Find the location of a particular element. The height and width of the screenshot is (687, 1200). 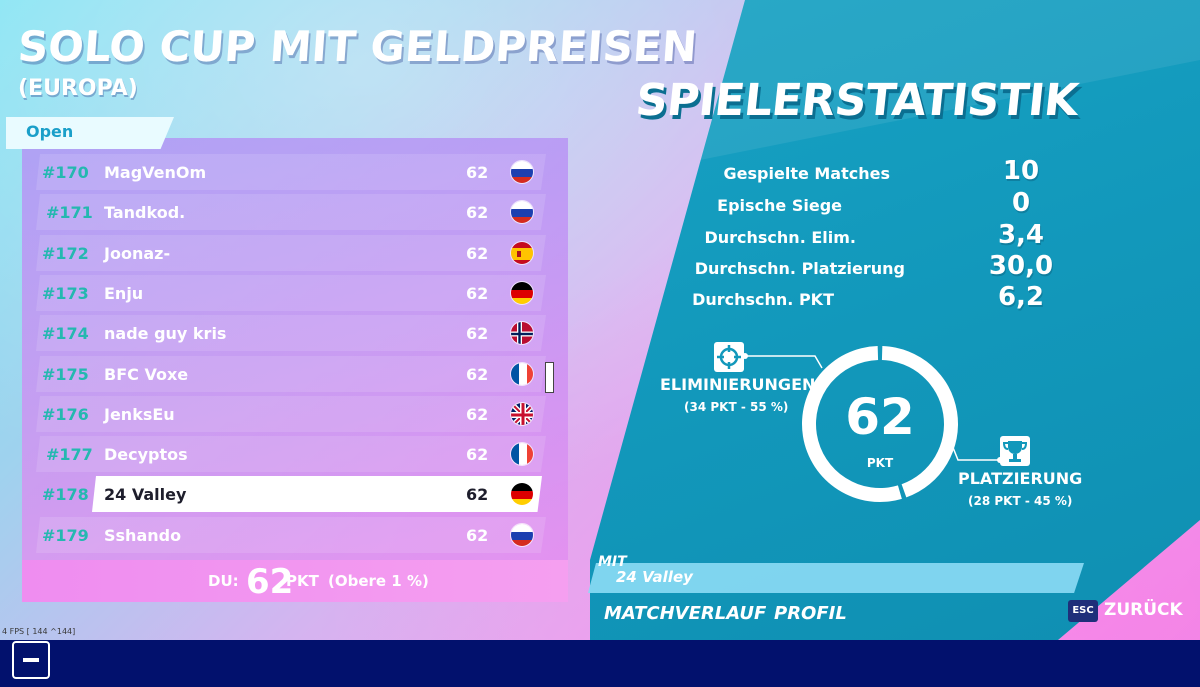

leaderboard-player-name: nade guy kris is located at coordinates (165, 333).